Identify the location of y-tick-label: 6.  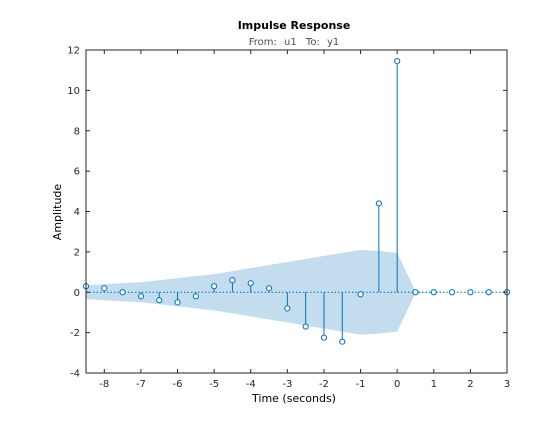
(77, 172).